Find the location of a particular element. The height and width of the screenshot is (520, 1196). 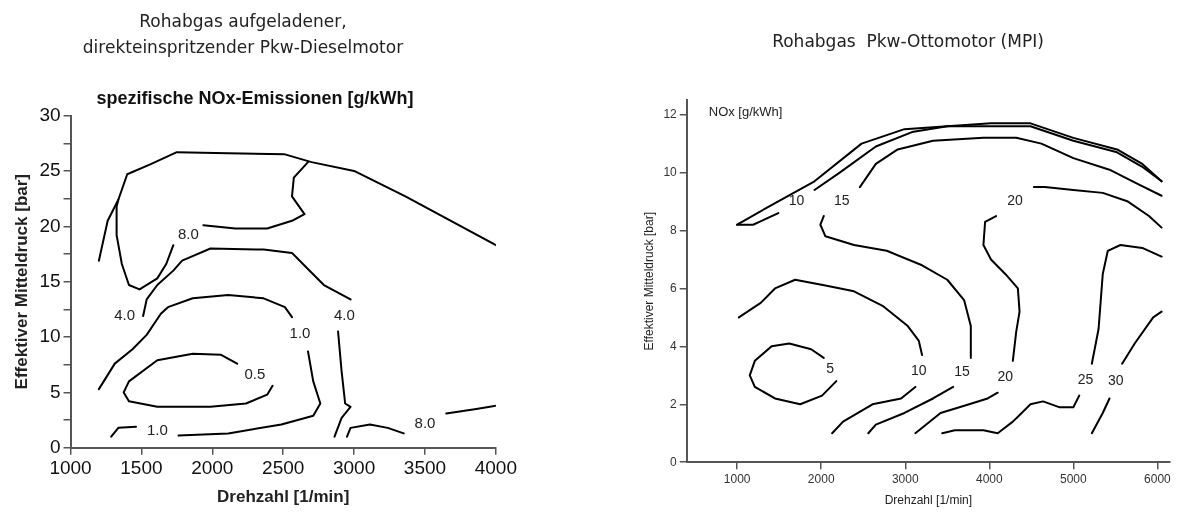

y-tick-label: 20 is located at coordinates (50, 225).